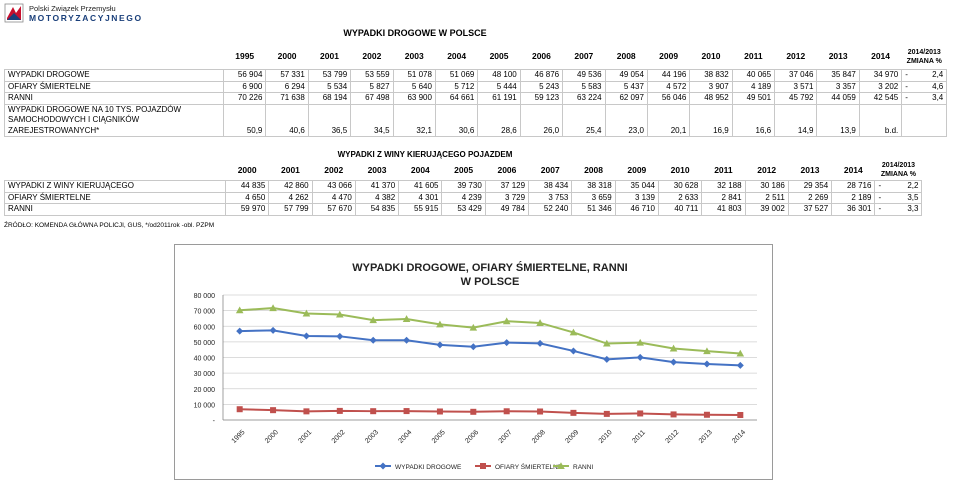 This screenshot has height=482, width=959. Describe the element at coordinates (796, 75) in the screenshot. I see `value-cell: 37 046` at that location.